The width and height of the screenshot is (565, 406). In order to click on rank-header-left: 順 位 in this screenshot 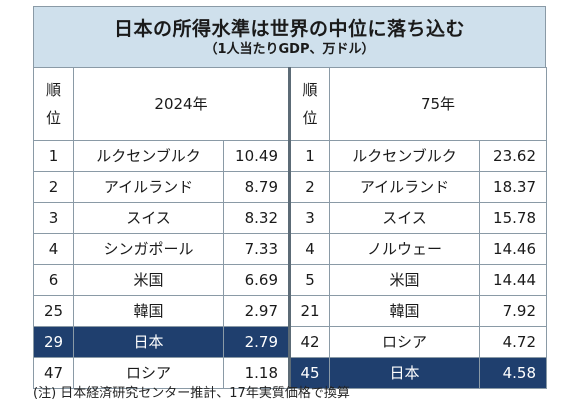, I will do `click(53, 104)`.